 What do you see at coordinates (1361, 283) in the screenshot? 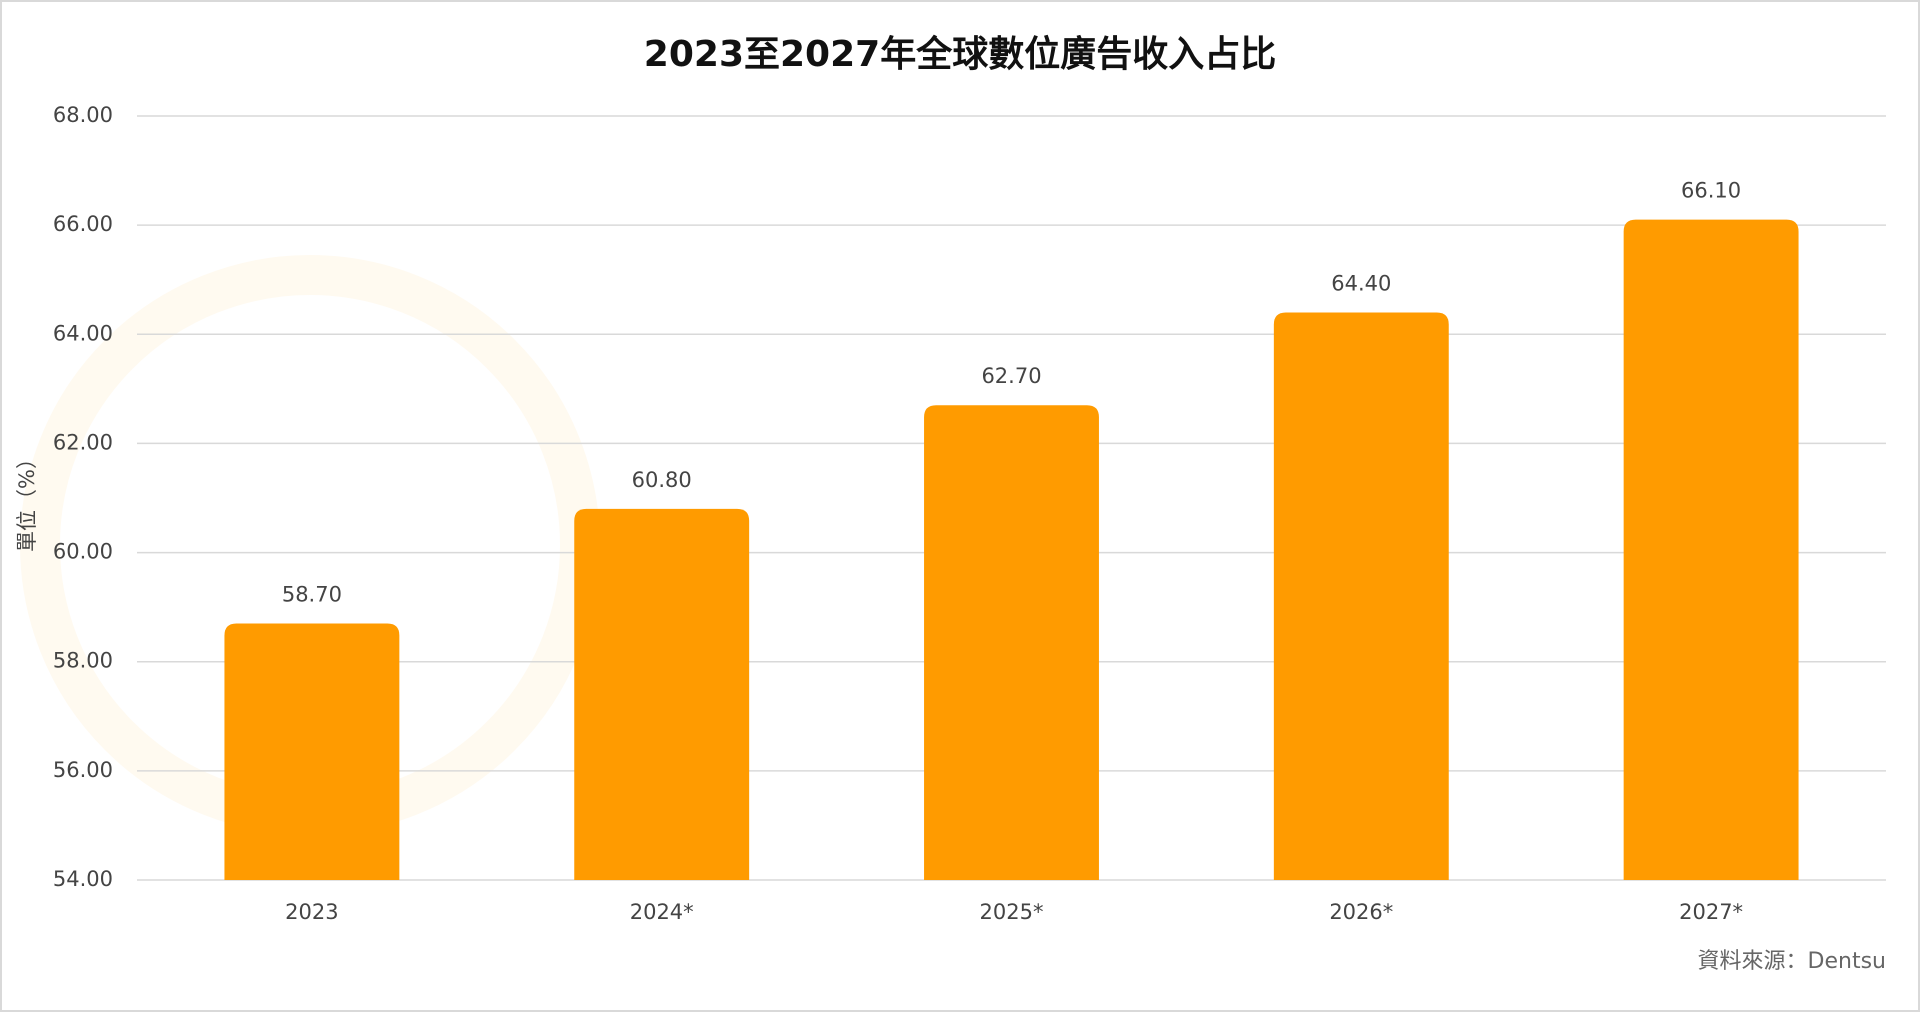
I see `data-label: 64.40` at bounding box center [1361, 283].